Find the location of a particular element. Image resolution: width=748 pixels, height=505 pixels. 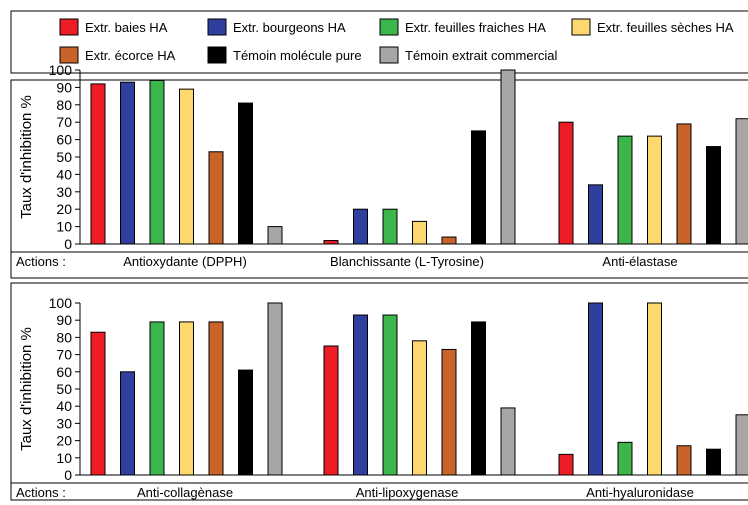

category-label: Anti-lipoxygenase is located at coordinates (407, 492).